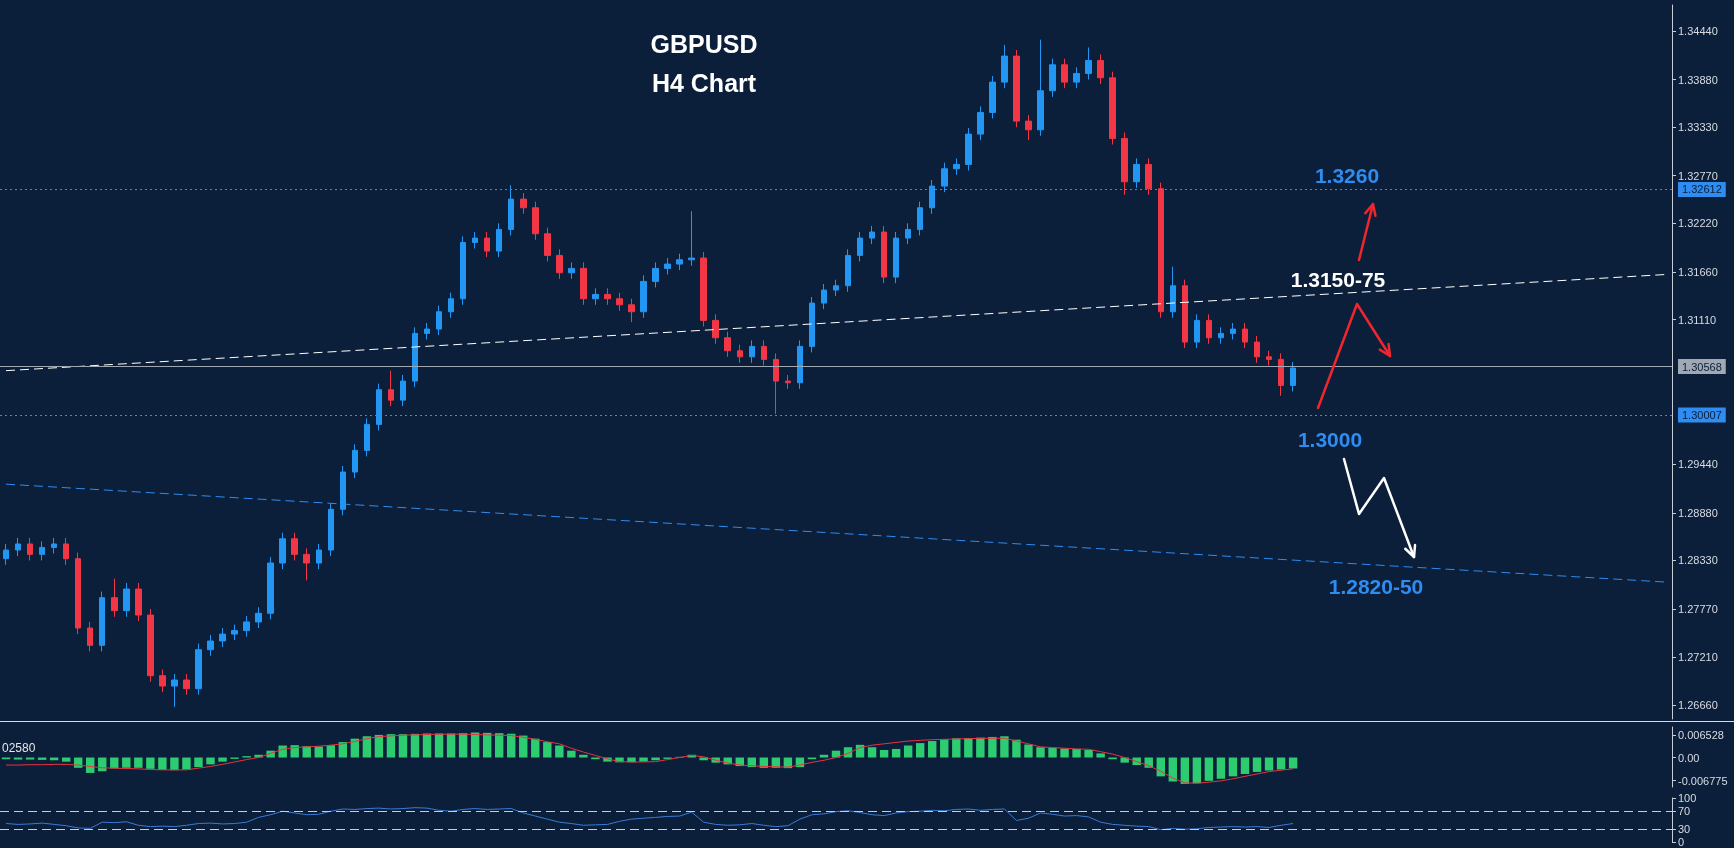 The height and width of the screenshot is (848, 1734). I want to click on annotation: 02580, so click(19, 748).